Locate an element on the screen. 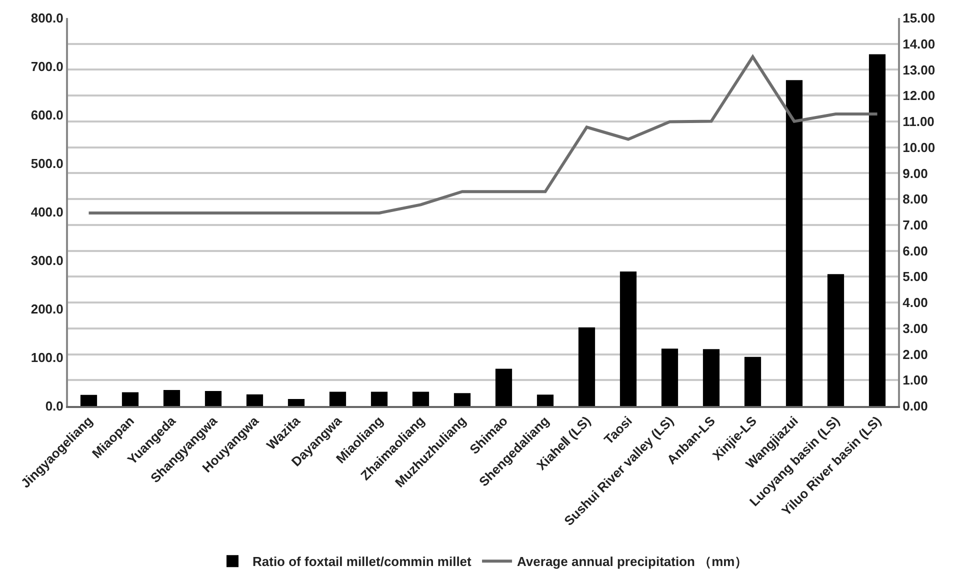 The image size is (960, 588). y2-tick-label: 6.00 is located at coordinates (915, 250).